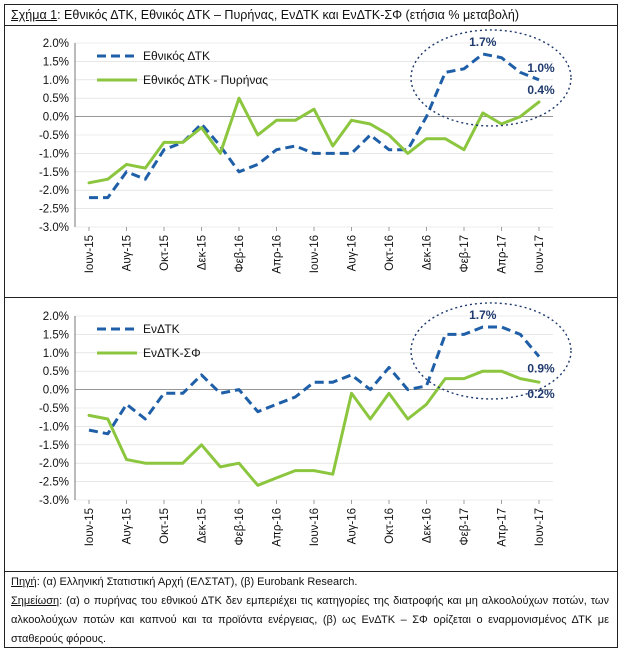 This screenshot has width=632, height=653. Describe the element at coordinates (314, 140) in the screenshot. I see `p1-series-line-εθνικός-δτκ-πυρήνας` at that location.